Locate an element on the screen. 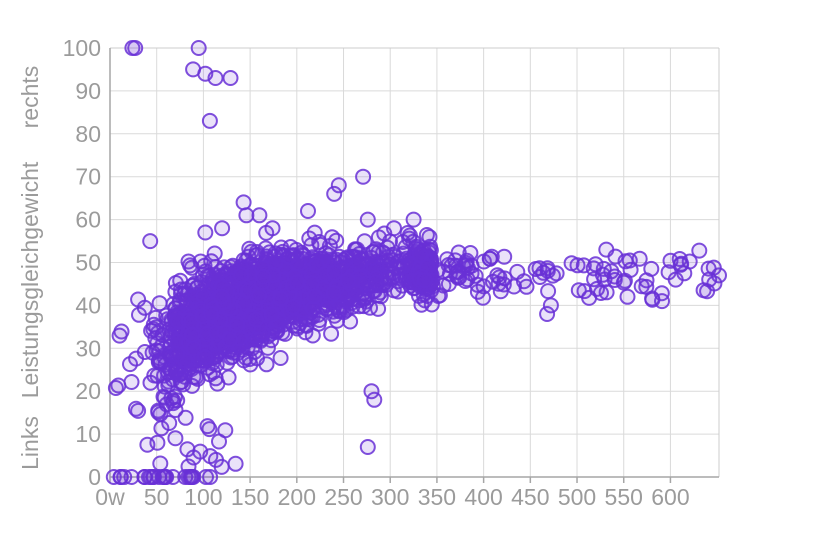 The width and height of the screenshot is (828, 560). y-tick-label: 20 is located at coordinates (88, 391).